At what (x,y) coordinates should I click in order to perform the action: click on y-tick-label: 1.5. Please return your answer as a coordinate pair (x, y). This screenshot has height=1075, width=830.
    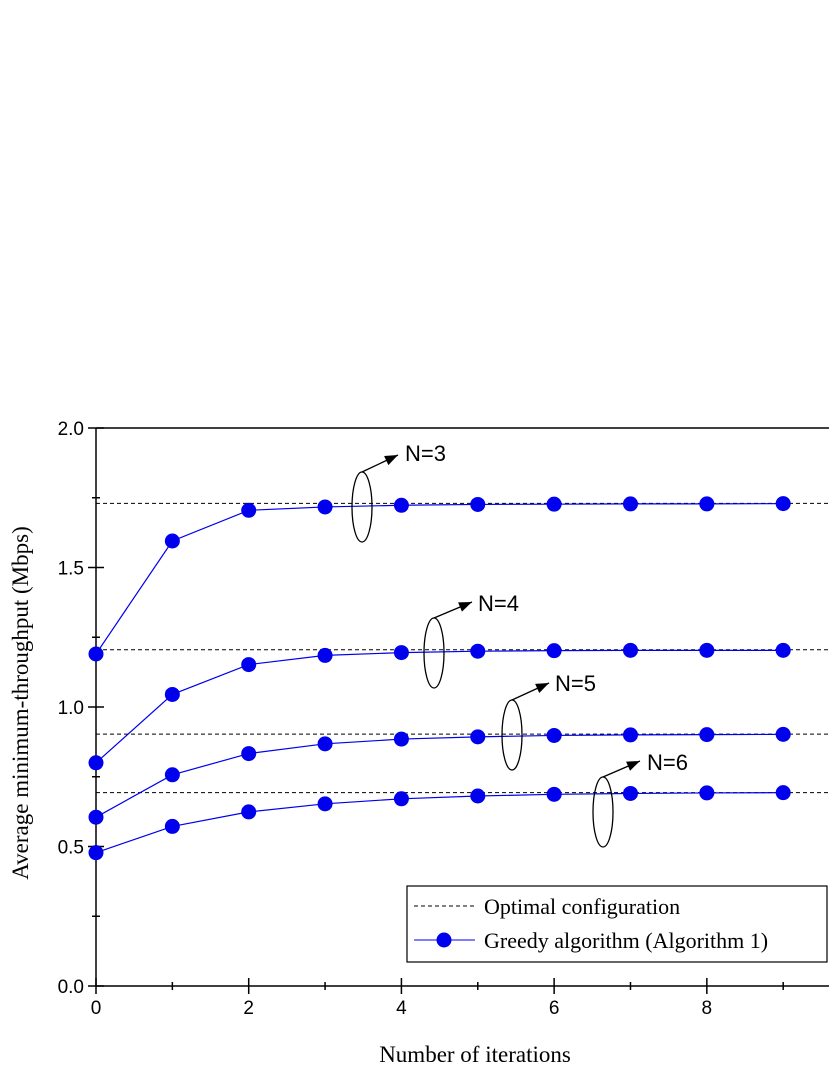
    Looking at the image, I should click on (71, 569).